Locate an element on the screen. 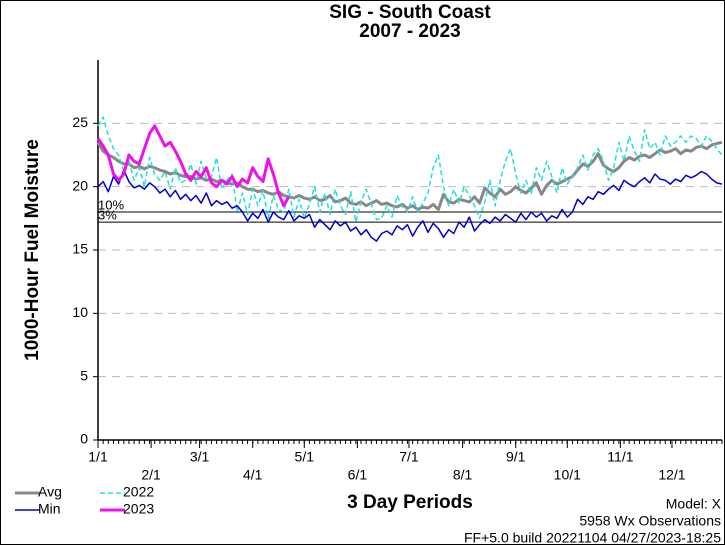  x-tick-label: 1/1 is located at coordinates (98, 457).